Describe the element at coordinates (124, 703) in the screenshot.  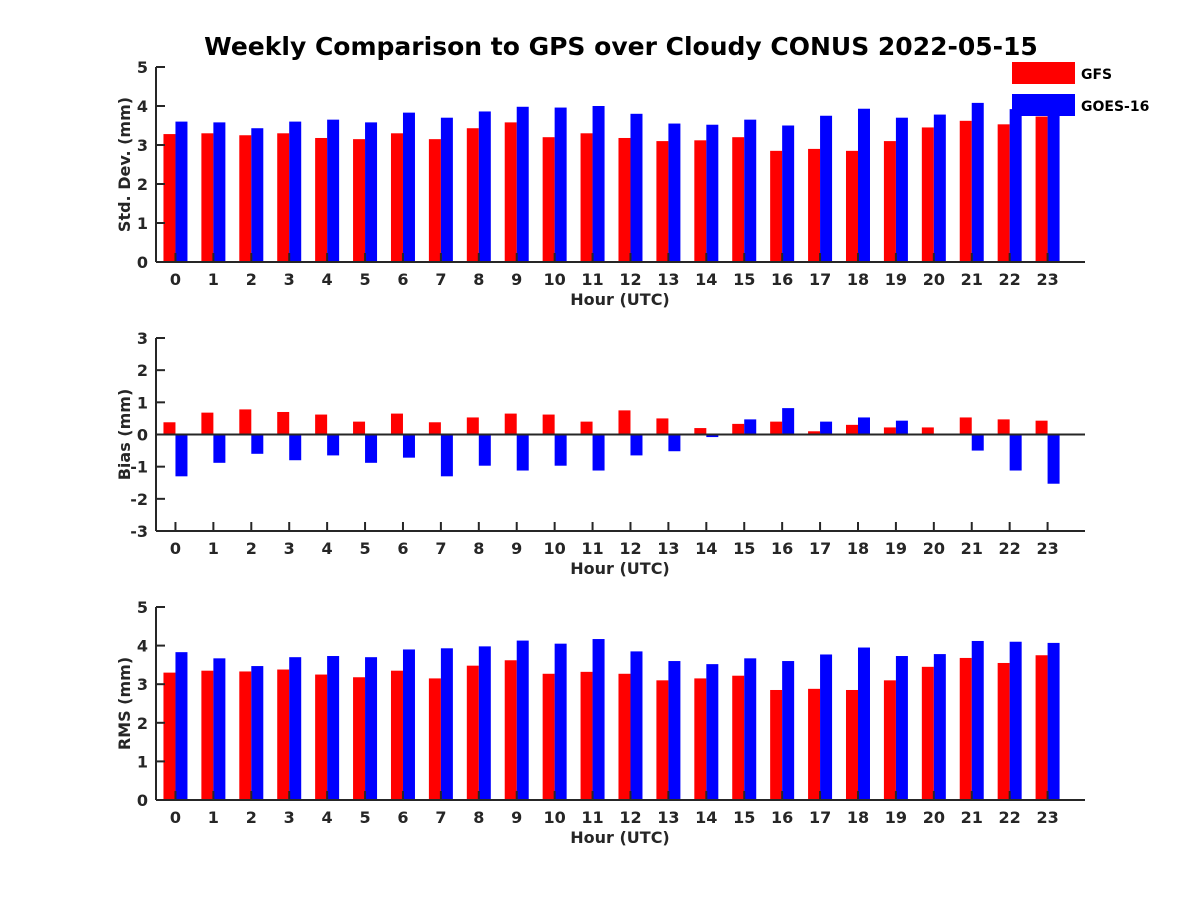
I see `y-axis-label: RMS (mm)` at that location.